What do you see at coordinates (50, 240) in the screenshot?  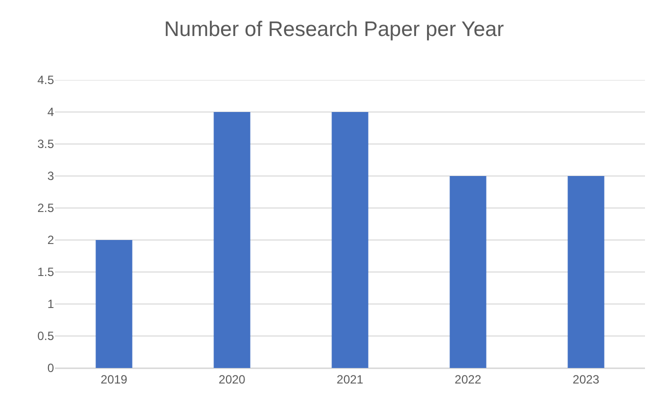 I see `y-tick-label: 2` at bounding box center [50, 240].